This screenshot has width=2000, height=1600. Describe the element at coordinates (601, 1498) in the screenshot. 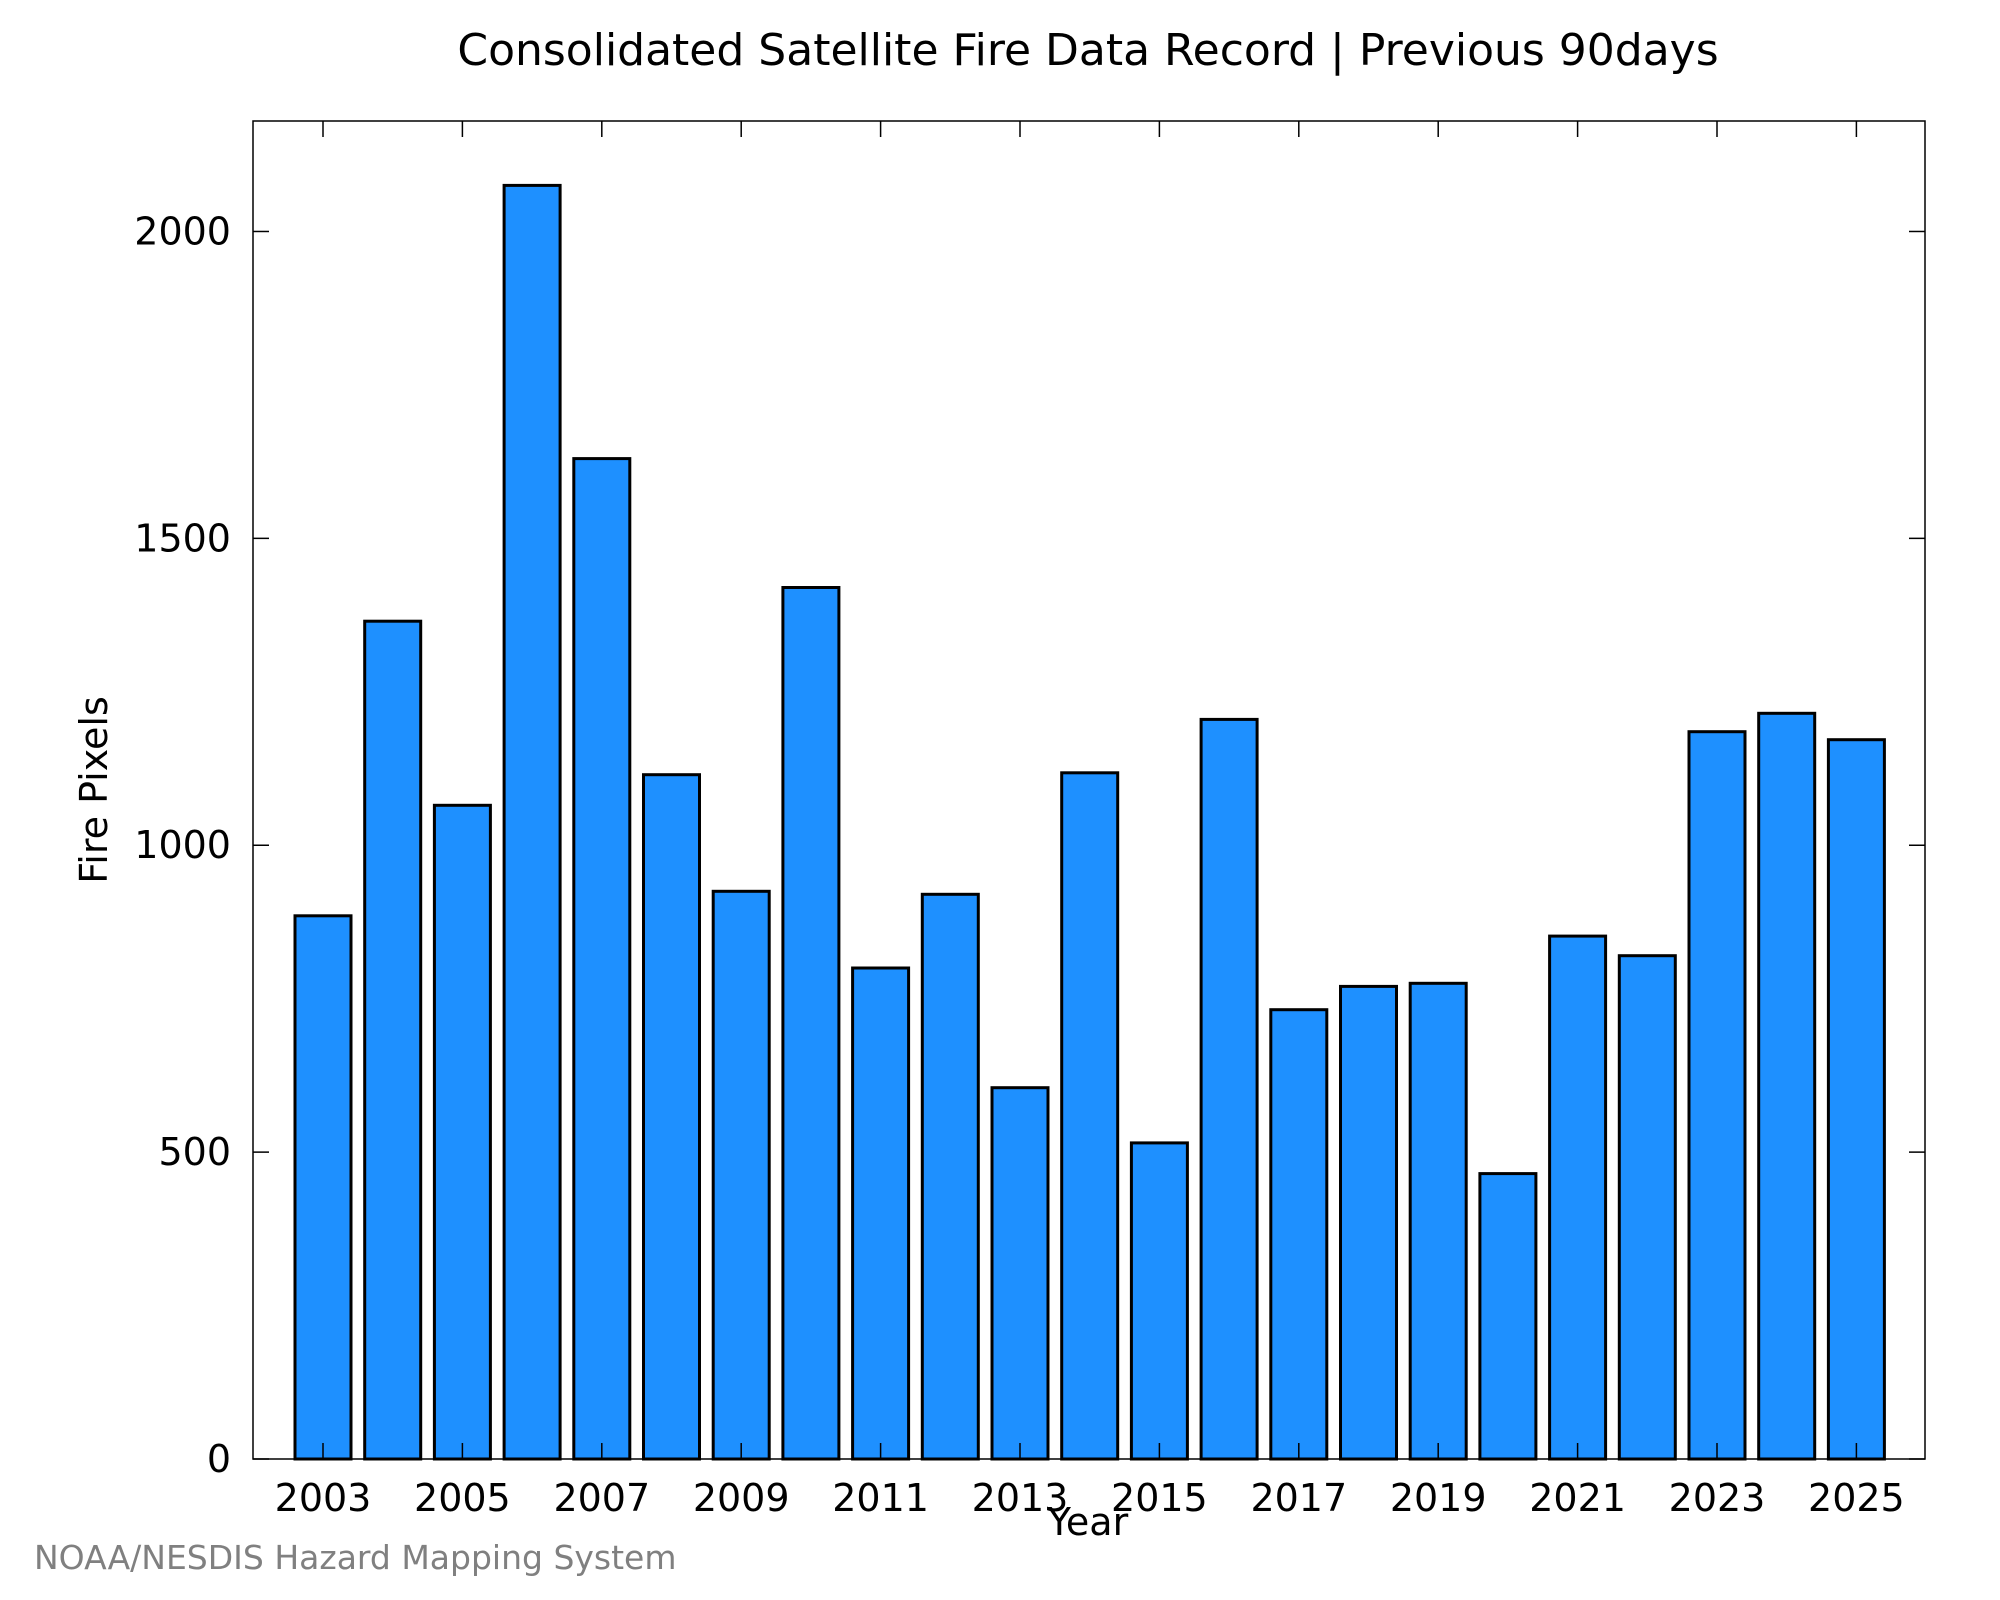

I see `x-tick-label: 2007` at that location.